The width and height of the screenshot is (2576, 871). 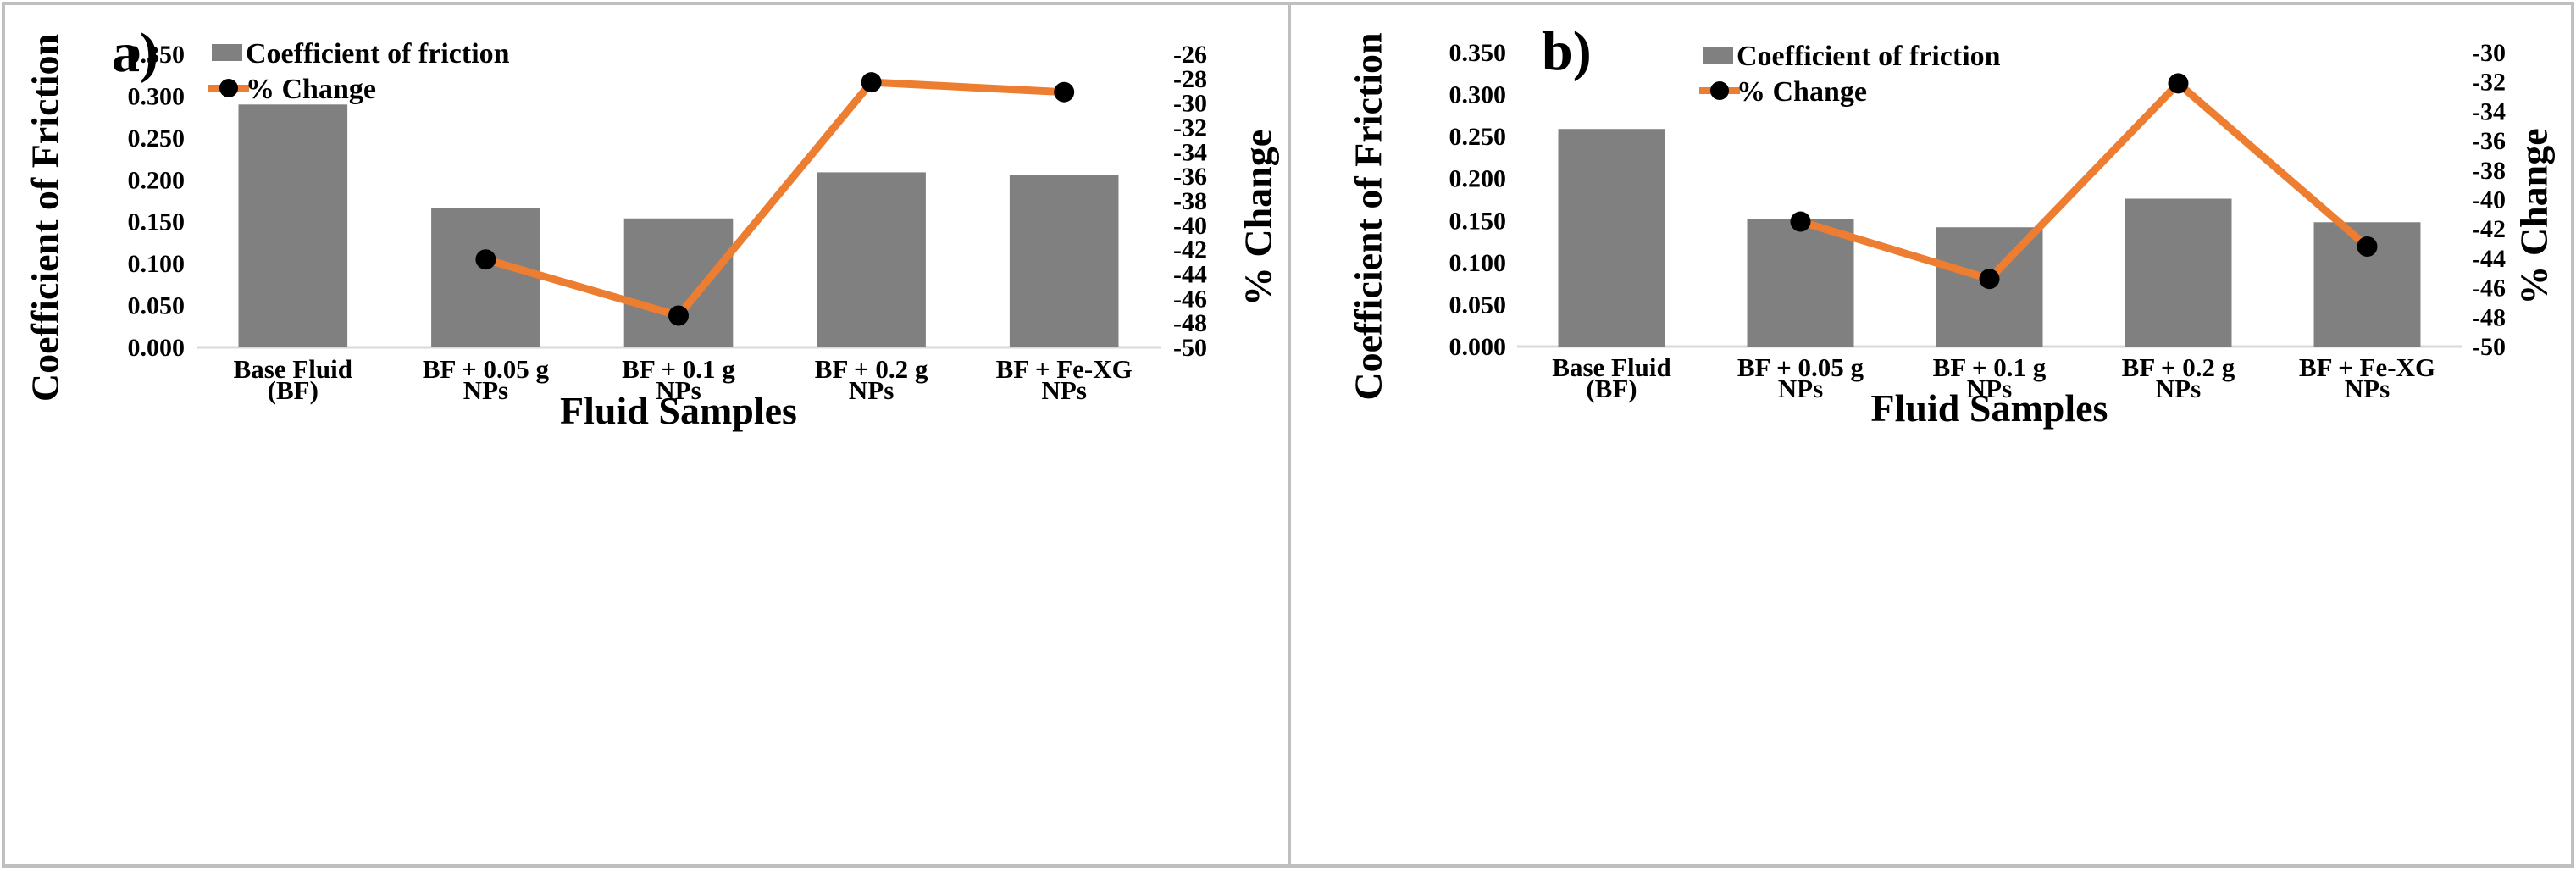 What do you see at coordinates (1567, 51) in the screenshot?
I see `panel-label: b)` at bounding box center [1567, 51].